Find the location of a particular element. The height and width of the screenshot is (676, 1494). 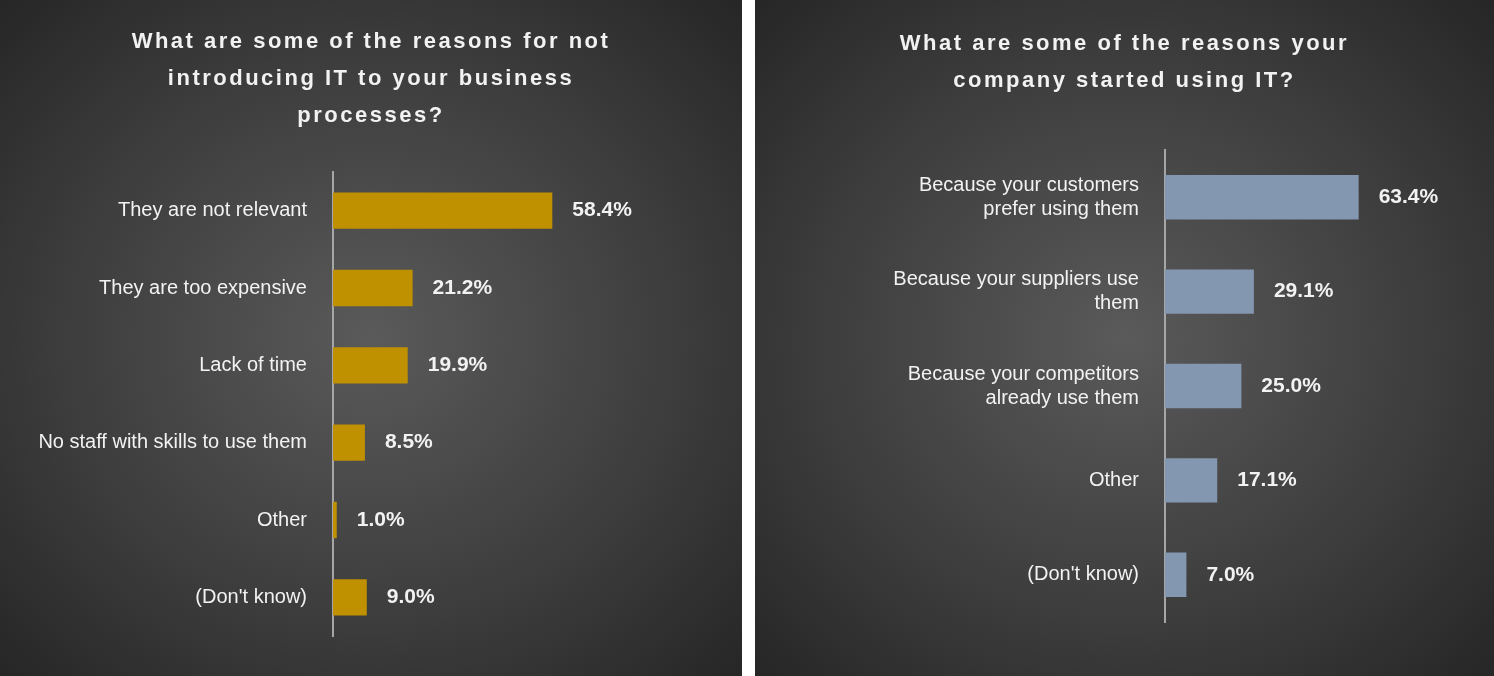

y-tick-label: No staff with skills to use them is located at coordinates (172, 441).